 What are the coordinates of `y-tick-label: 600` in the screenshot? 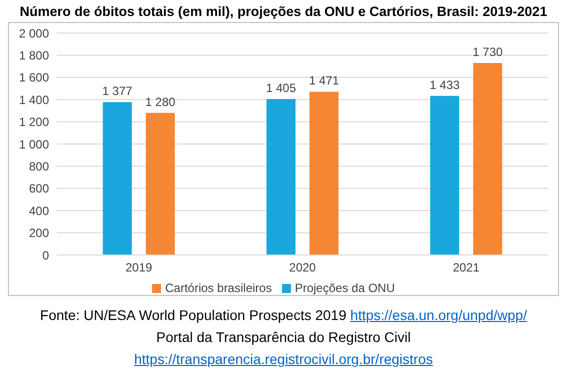 It's located at (39, 189).